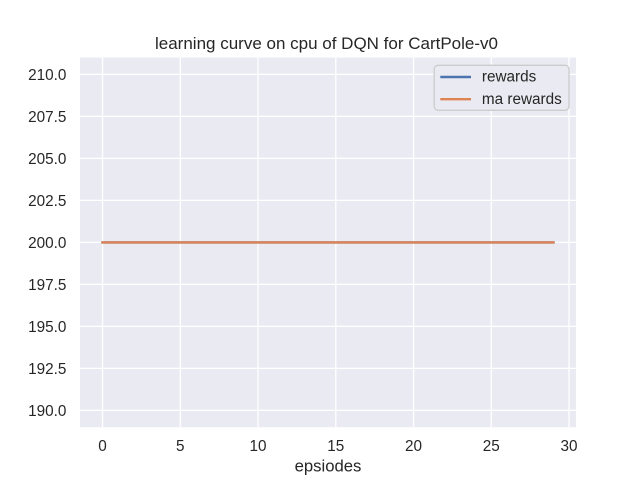  What do you see at coordinates (47, 243) in the screenshot?
I see `svg-text: 200.0` at bounding box center [47, 243].